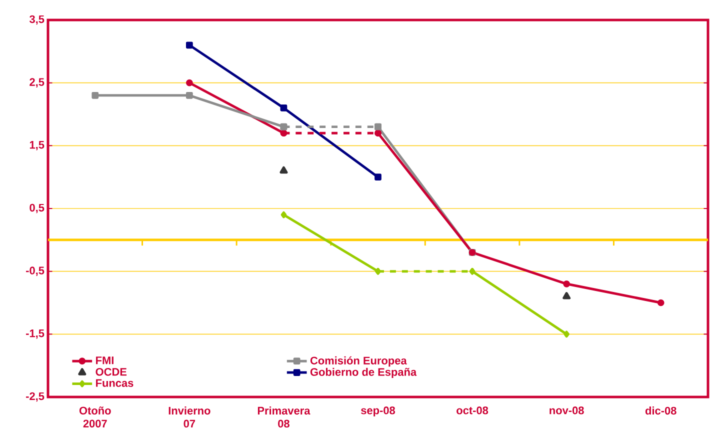 This screenshot has height=447, width=713. What do you see at coordinates (358, 361) in the screenshot?
I see `legend-label: Comisión Europea` at bounding box center [358, 361].